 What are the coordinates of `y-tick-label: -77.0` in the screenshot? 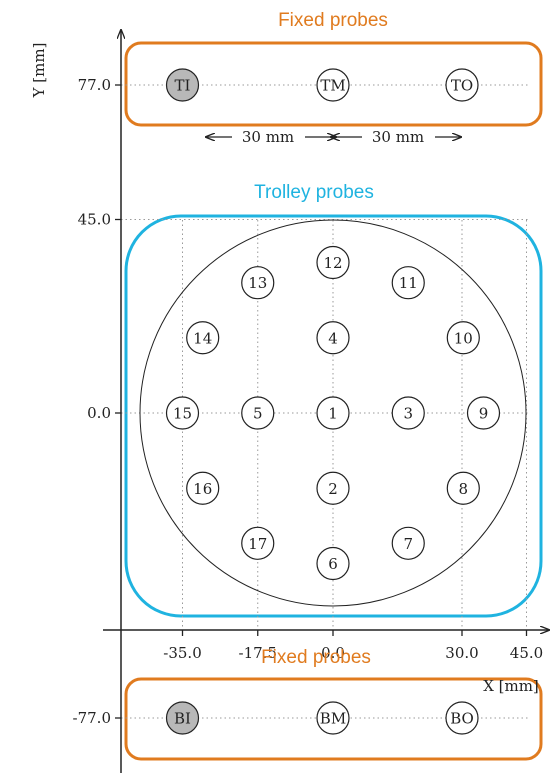 It's located at (92, 718).